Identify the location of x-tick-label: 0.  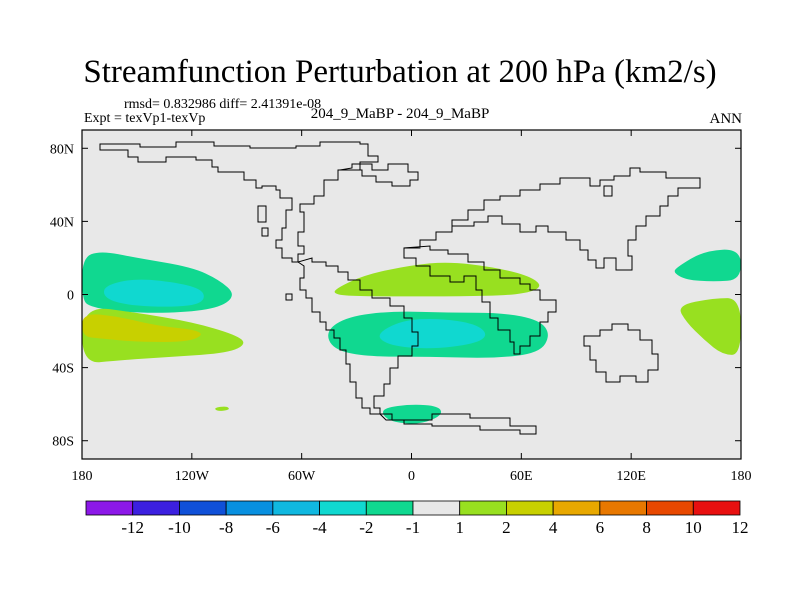
(411, 476).